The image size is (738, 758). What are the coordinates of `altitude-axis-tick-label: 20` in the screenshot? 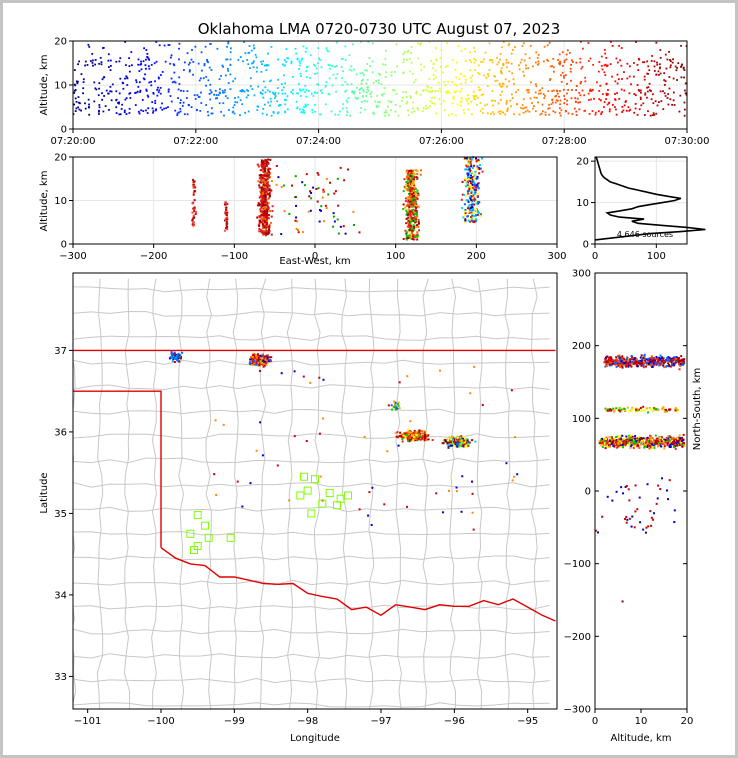 It's located at (60, 42).